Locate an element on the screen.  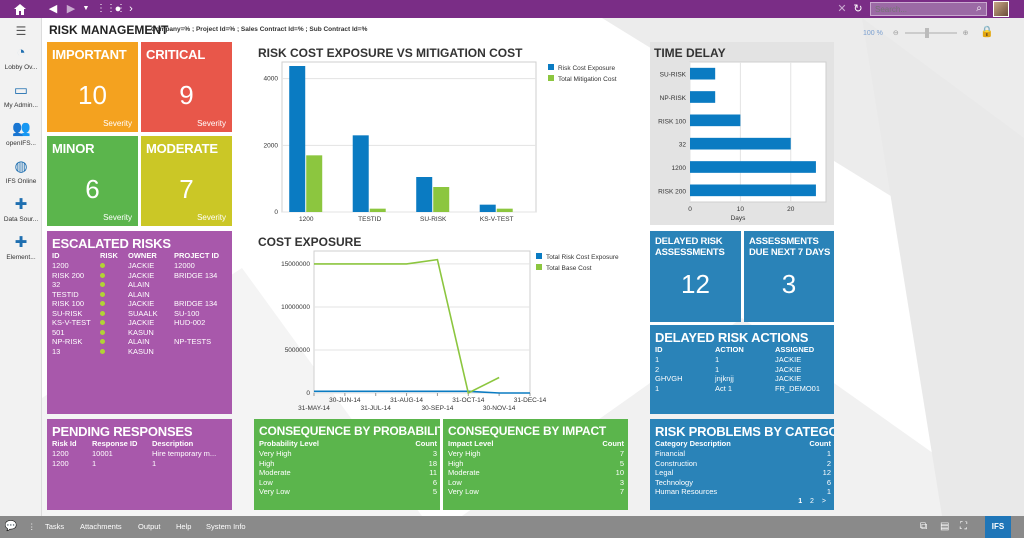
zoom-in-icon: ⊕ is located at coordinates (965, 33).